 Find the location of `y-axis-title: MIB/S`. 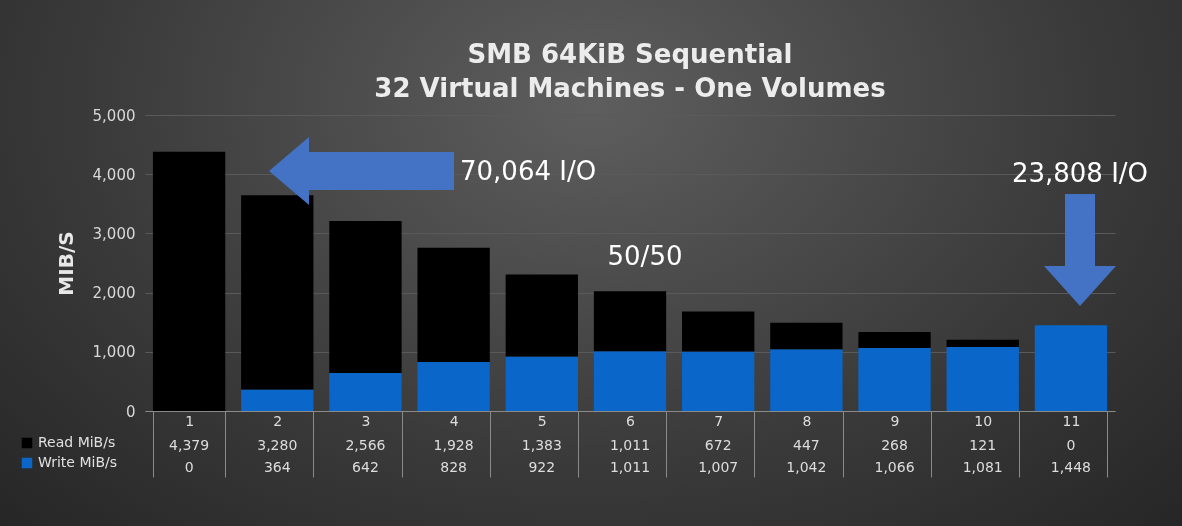

y-axis-title: MIB/S is located at coordinates (65, 263).